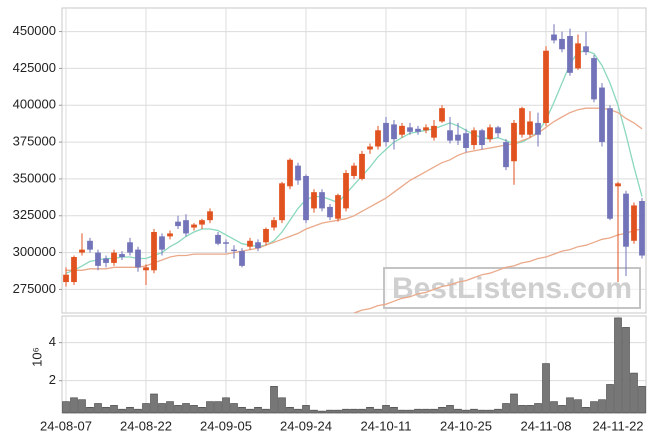 The width and height of the screenshot is (664, 444). I want to click on y-tick-label: 275000, so click(34, 288).